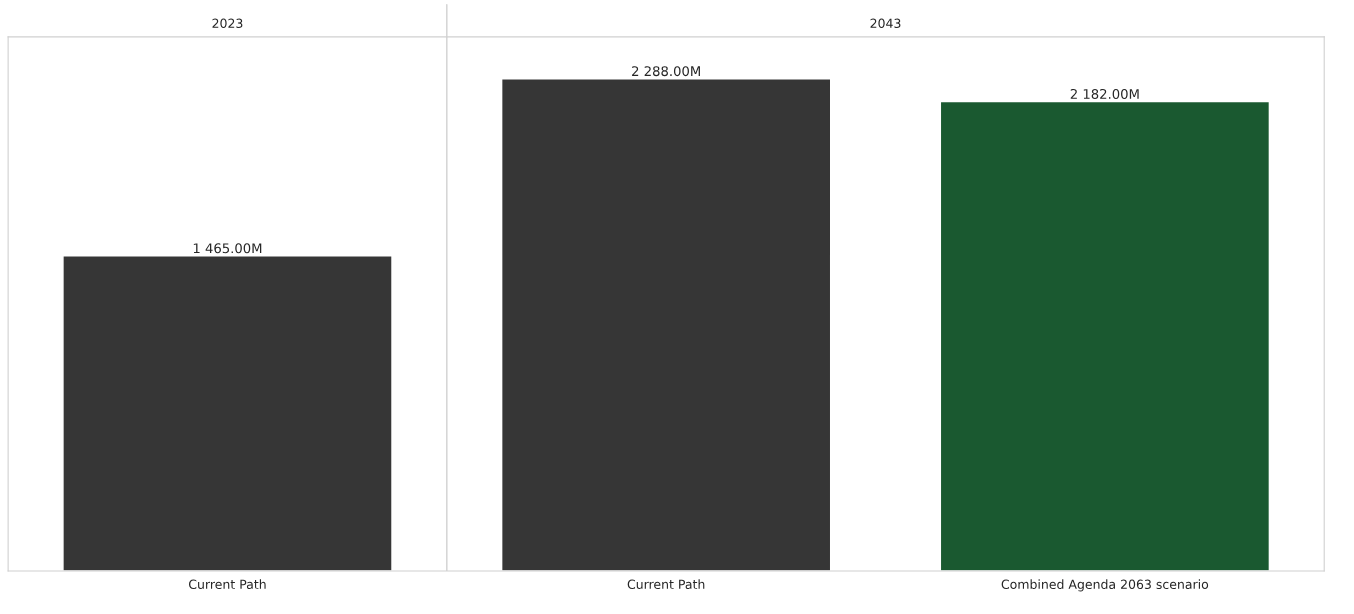 This screenshot has width=1354, height=614. Describe the element at coordinates (227, 23) in the screenshot. I see `text: 2023` at that location.